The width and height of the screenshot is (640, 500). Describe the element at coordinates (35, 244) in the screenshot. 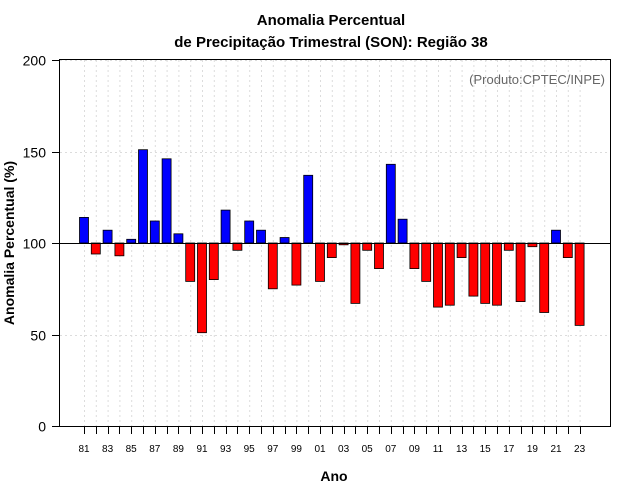

I see `y-tick-label: 100` at that location.